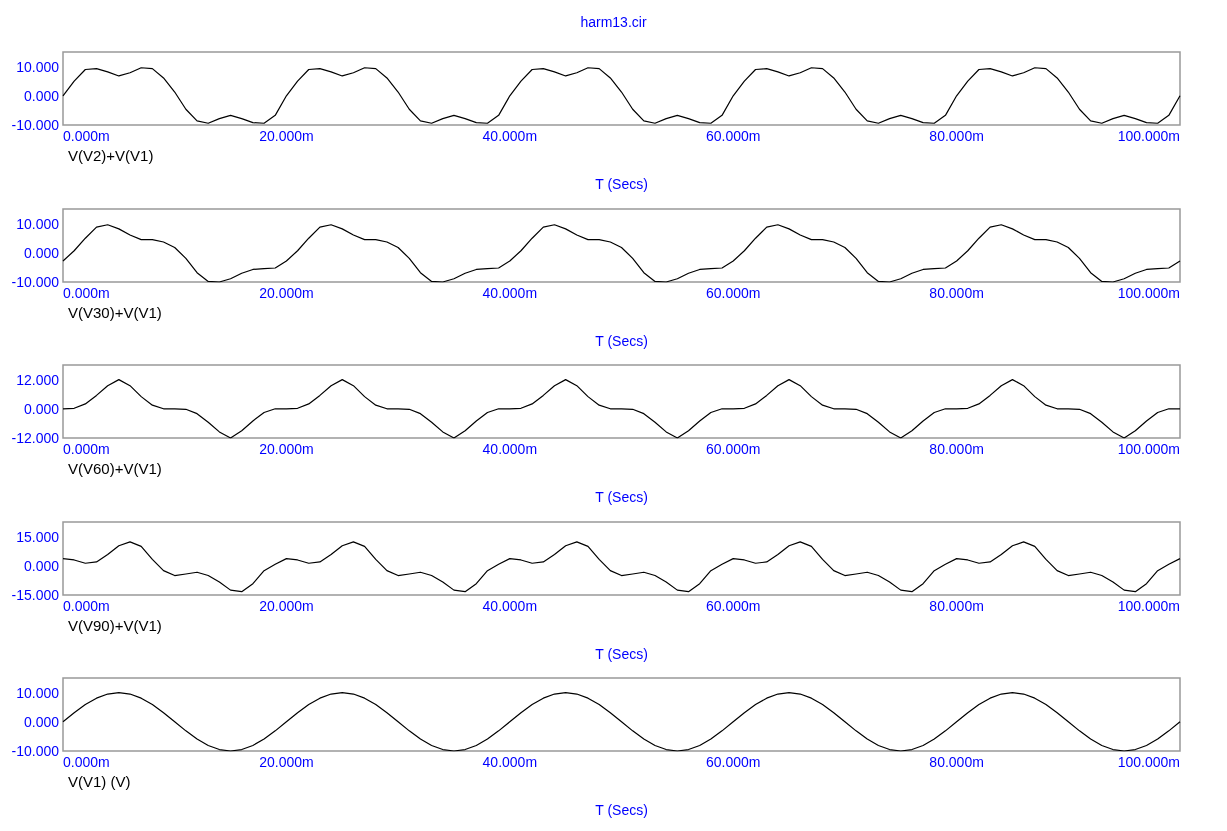 The image size is (1227, 831). Describe the element at coordinates (115, 312) in the screenshot. I see `text: V(V30)+V(V1)` at that location.